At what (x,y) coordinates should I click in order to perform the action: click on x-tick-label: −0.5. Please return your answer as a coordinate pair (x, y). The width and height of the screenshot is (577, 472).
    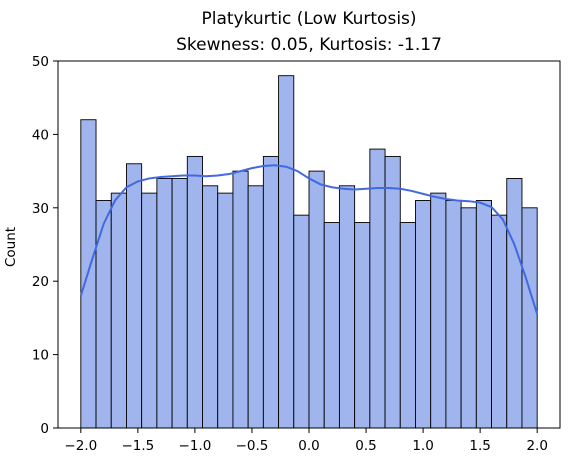
    Looking at the image, I should click on (252, 446).